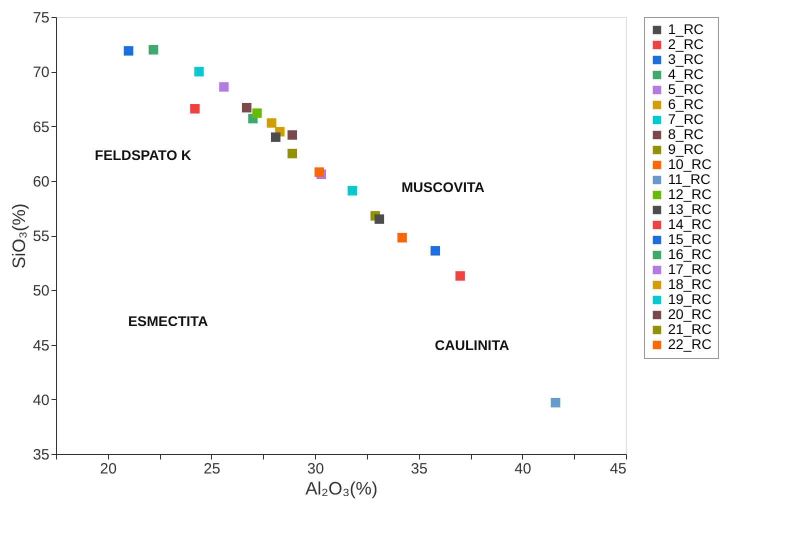 Image resolution: width=790 pixels, height=556 pixels. Describe the element at coordinates (41, 400) in the screenshot. I see `y-tick-label: 40` at that location.